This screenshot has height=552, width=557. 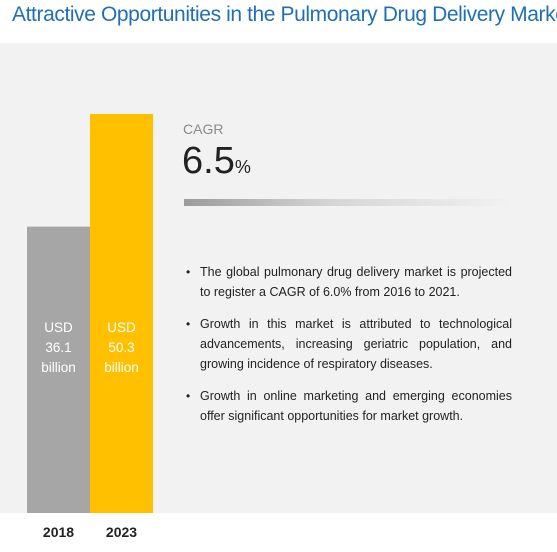 What do you see at coordinates (121, 327) in the screenshot?
I see `bar-value-label-2023-1: USD` at bounding box center [121, 327].